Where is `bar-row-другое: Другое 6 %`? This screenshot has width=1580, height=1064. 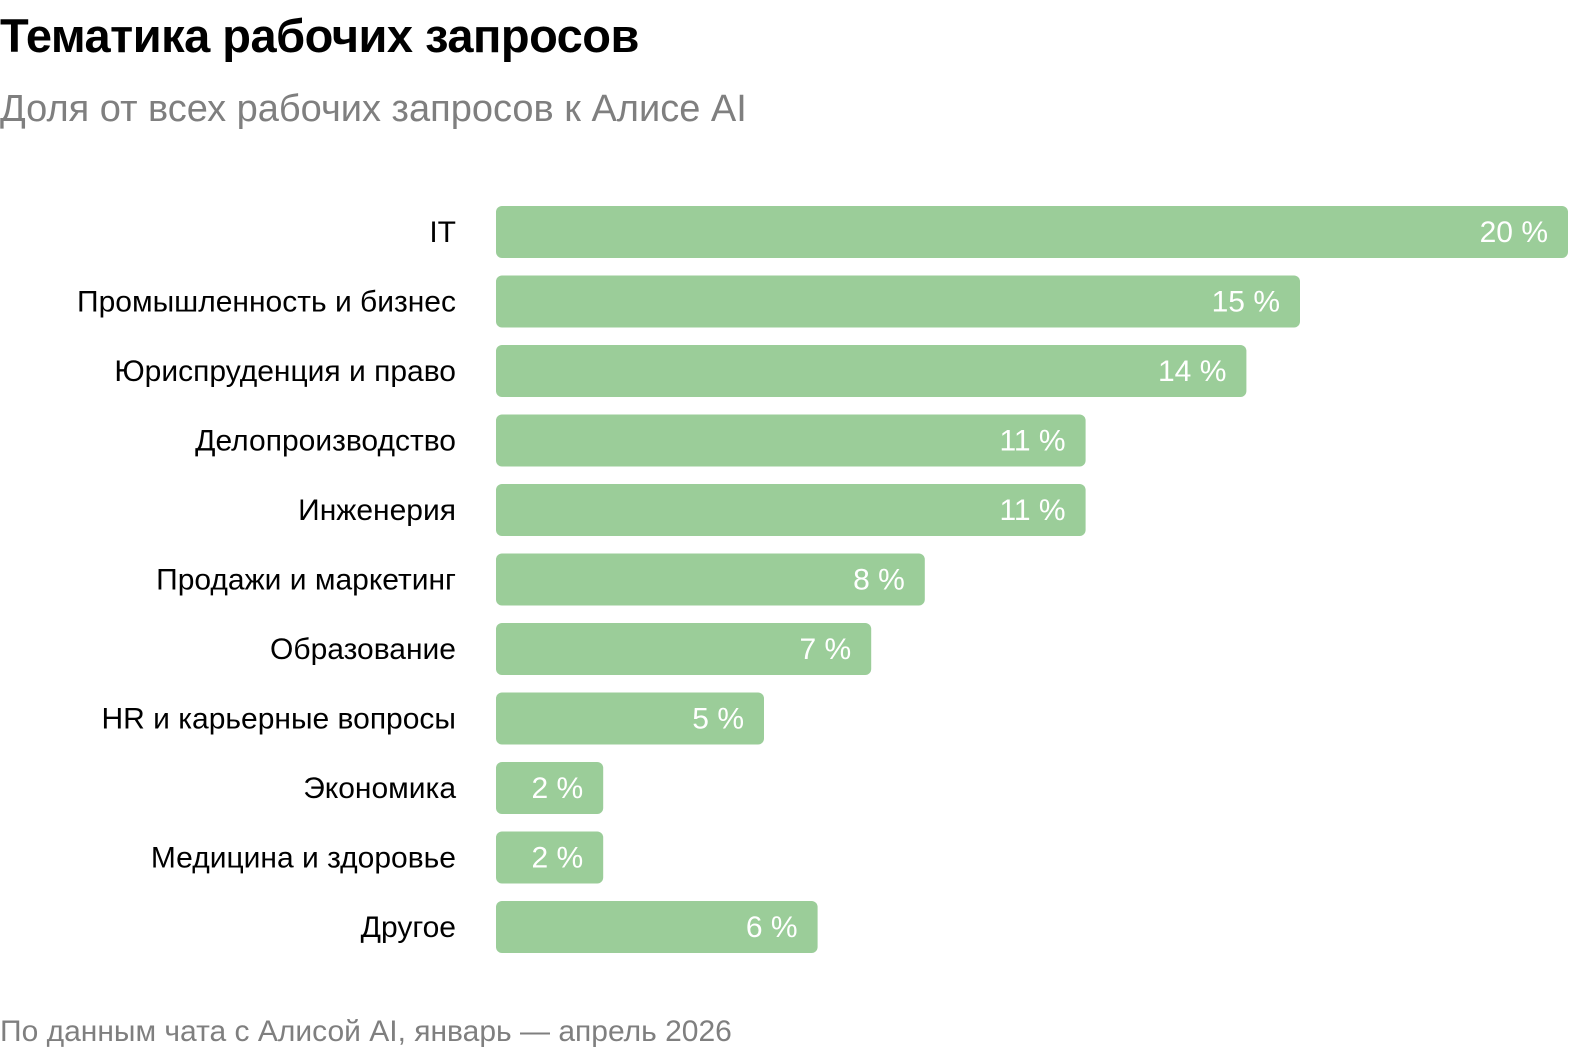 bar-row-другое: Другое 6 % is located at coordinates (589, 927).